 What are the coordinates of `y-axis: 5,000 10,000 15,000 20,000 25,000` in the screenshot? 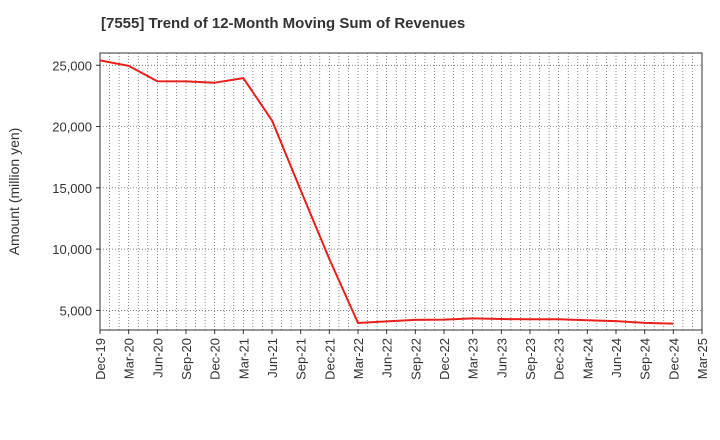 It's located at (76, 188).